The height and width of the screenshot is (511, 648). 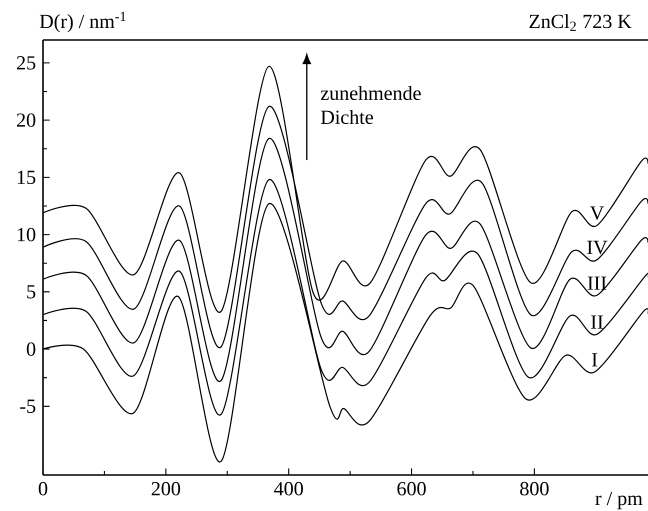 What do you see at coordinates (27, 235) in the screenshot?
I see `y-tick-label: 10` at bounding box center [27, 235].